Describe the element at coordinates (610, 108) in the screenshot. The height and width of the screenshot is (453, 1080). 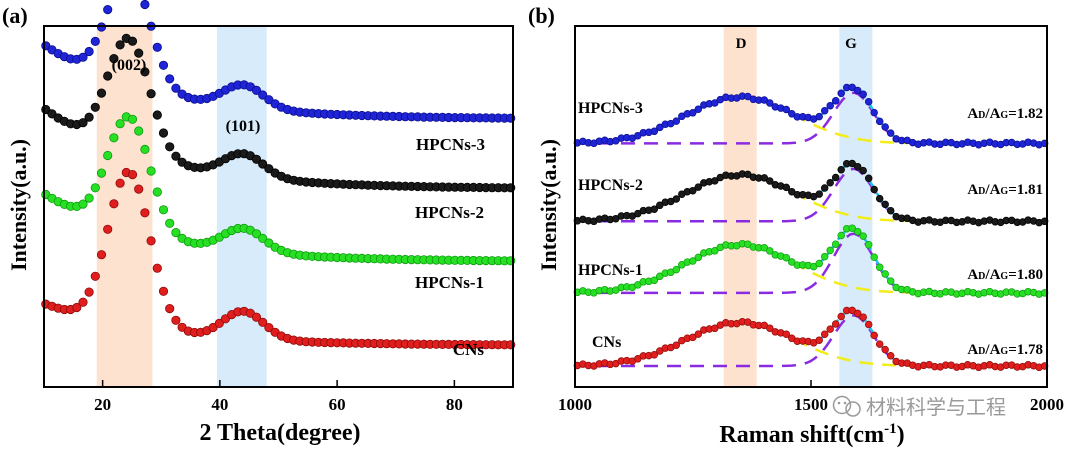
I see `series-label: HPCNs-3` at that location.